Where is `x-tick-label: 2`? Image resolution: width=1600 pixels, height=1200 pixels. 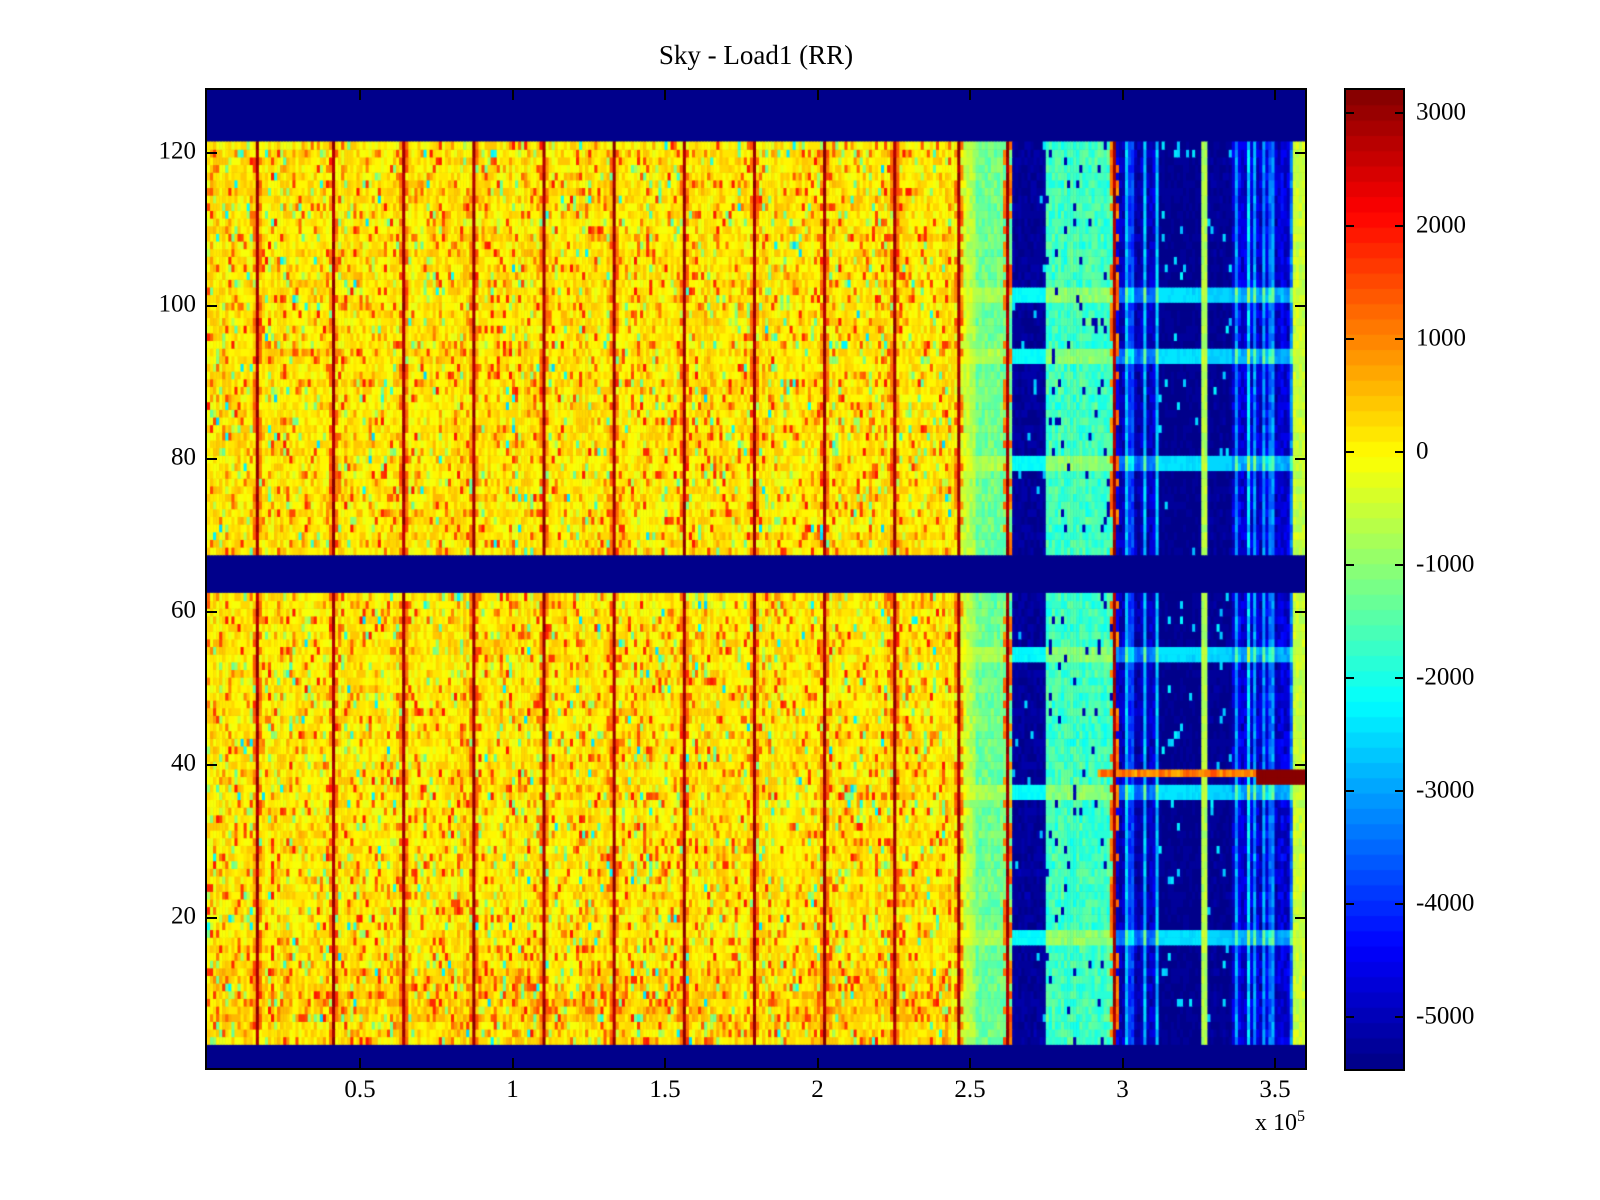
x-tick-label: 2 is located at coordinates (817, 1089).